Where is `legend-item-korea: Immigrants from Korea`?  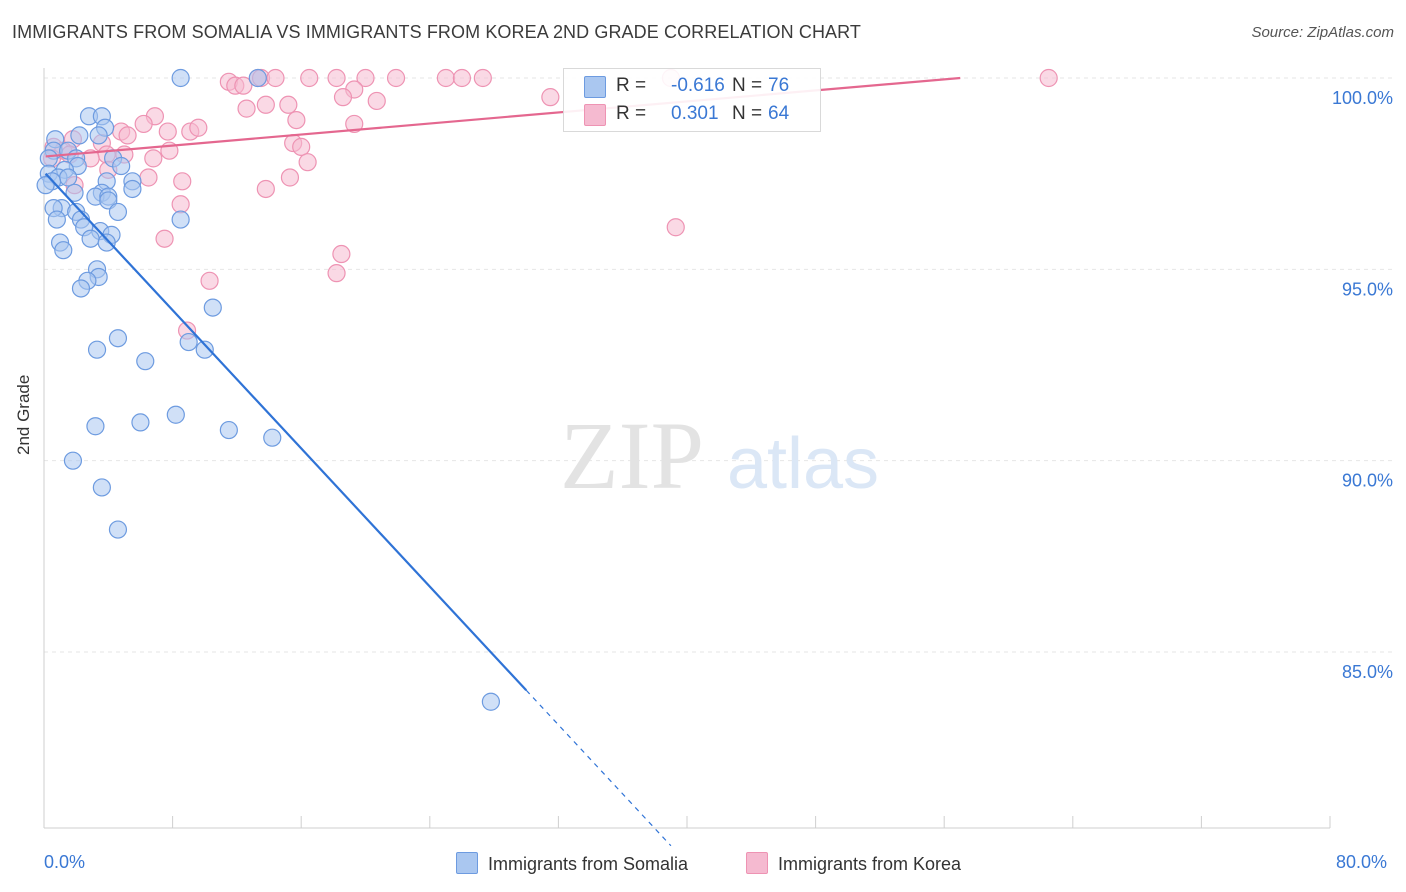 legend-item-korea: Immigrants from Korea is located at coordinates (853, 863).